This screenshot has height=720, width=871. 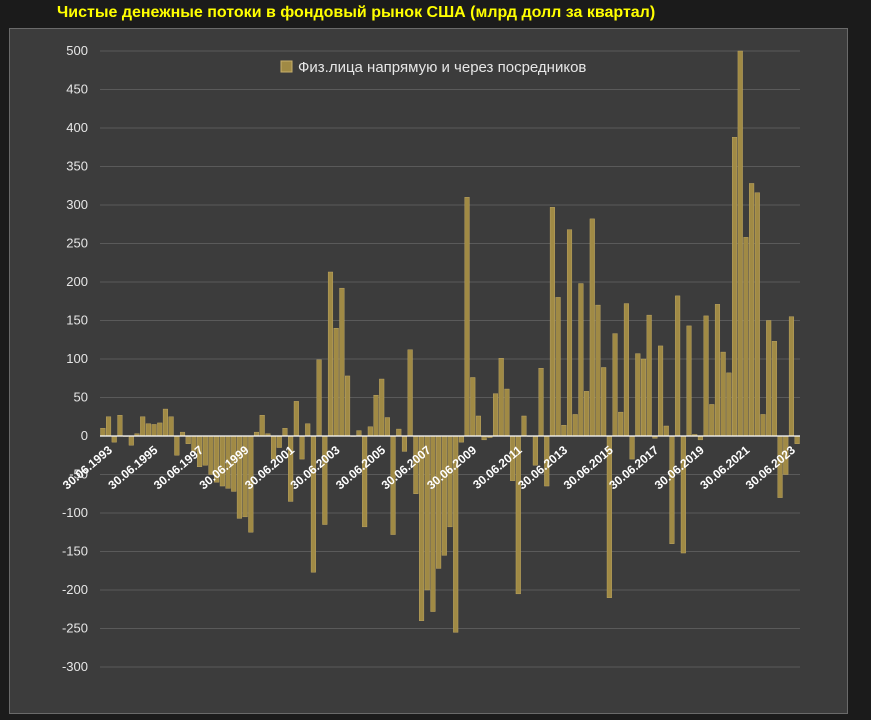 What do you see at coordinates (77, 166) in the screenshot?
I see `y-tick-label: 350` at bounding box center [77, 166].